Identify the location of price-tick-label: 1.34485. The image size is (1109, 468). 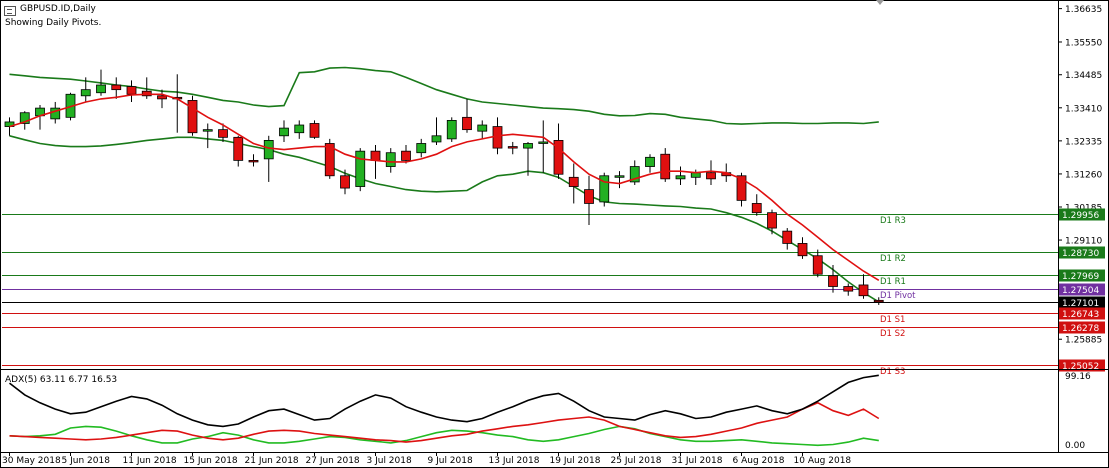
(1083, 76).